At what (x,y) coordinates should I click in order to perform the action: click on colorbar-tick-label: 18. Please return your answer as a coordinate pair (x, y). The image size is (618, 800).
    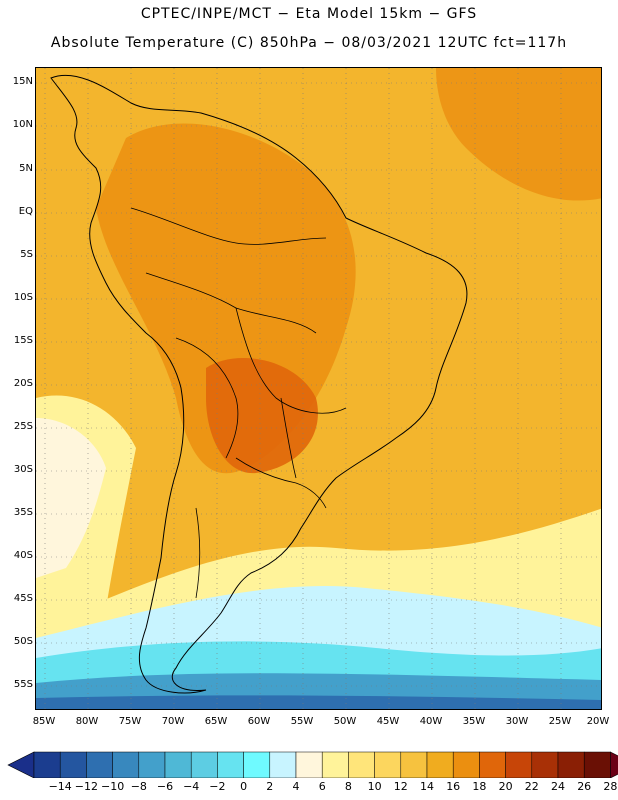
    Looking at the image, I should click on (479, 786).